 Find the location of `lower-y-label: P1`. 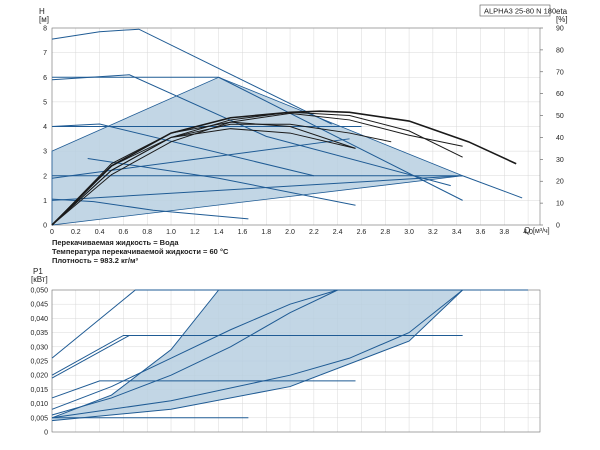

lower-y-label: P1 is located at coordinates (38, 271).